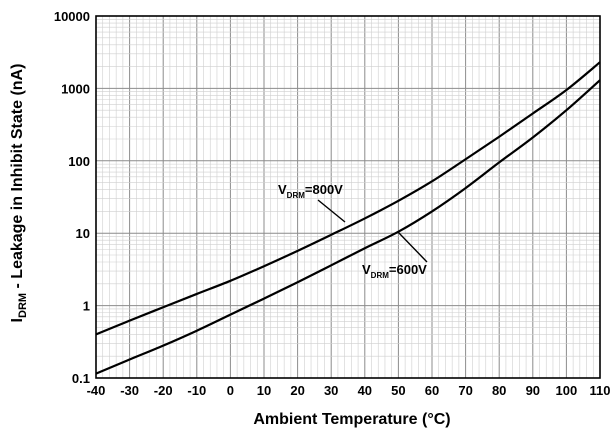  Describe the element at coordinates (465, 390) in the screenshot. I see `x-tick-label: 70` at that location.